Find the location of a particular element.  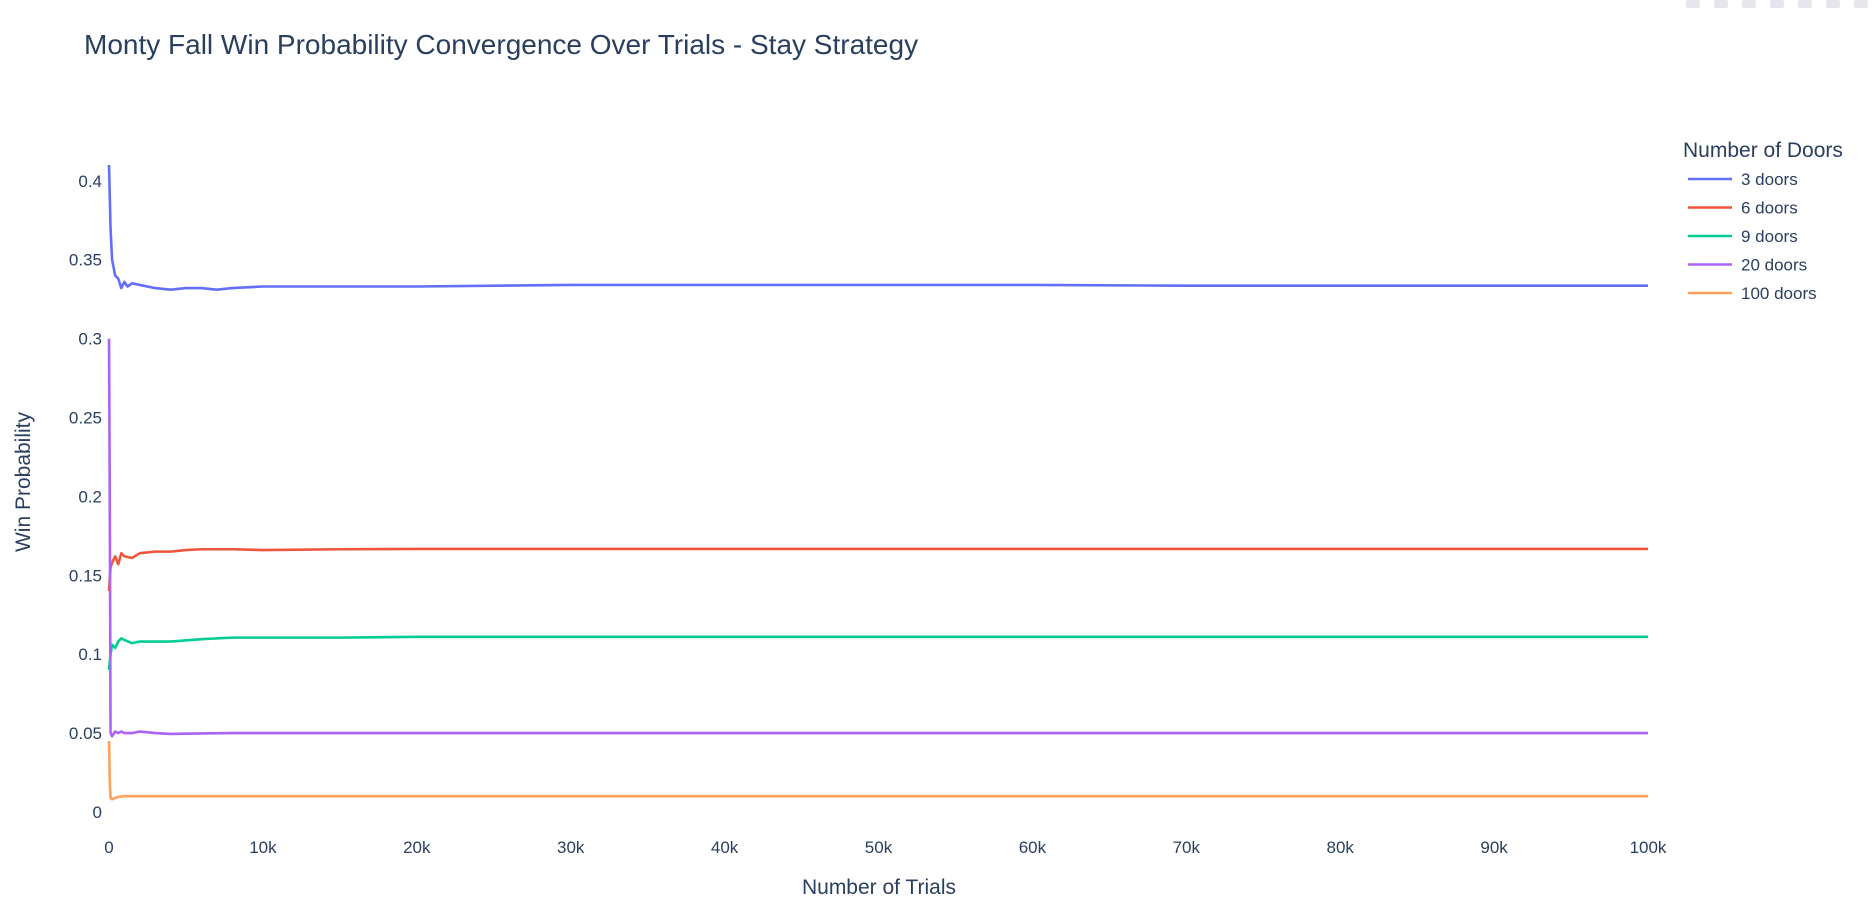

x-tick-label: 0 is located at coordinates (108, 847).